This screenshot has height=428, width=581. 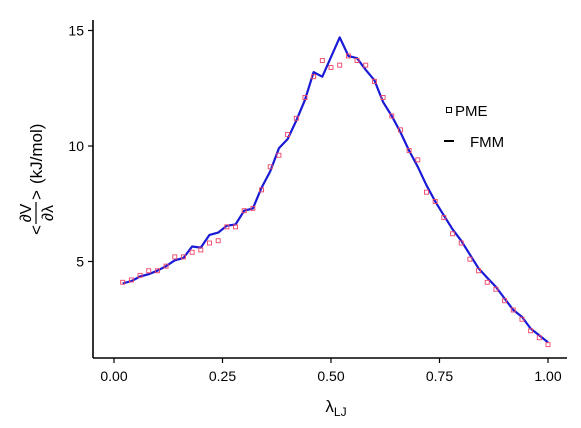 I want to click on y-axis-label: < ∂V ∂λ > (kJ/mol), so click(x=37, y=179).